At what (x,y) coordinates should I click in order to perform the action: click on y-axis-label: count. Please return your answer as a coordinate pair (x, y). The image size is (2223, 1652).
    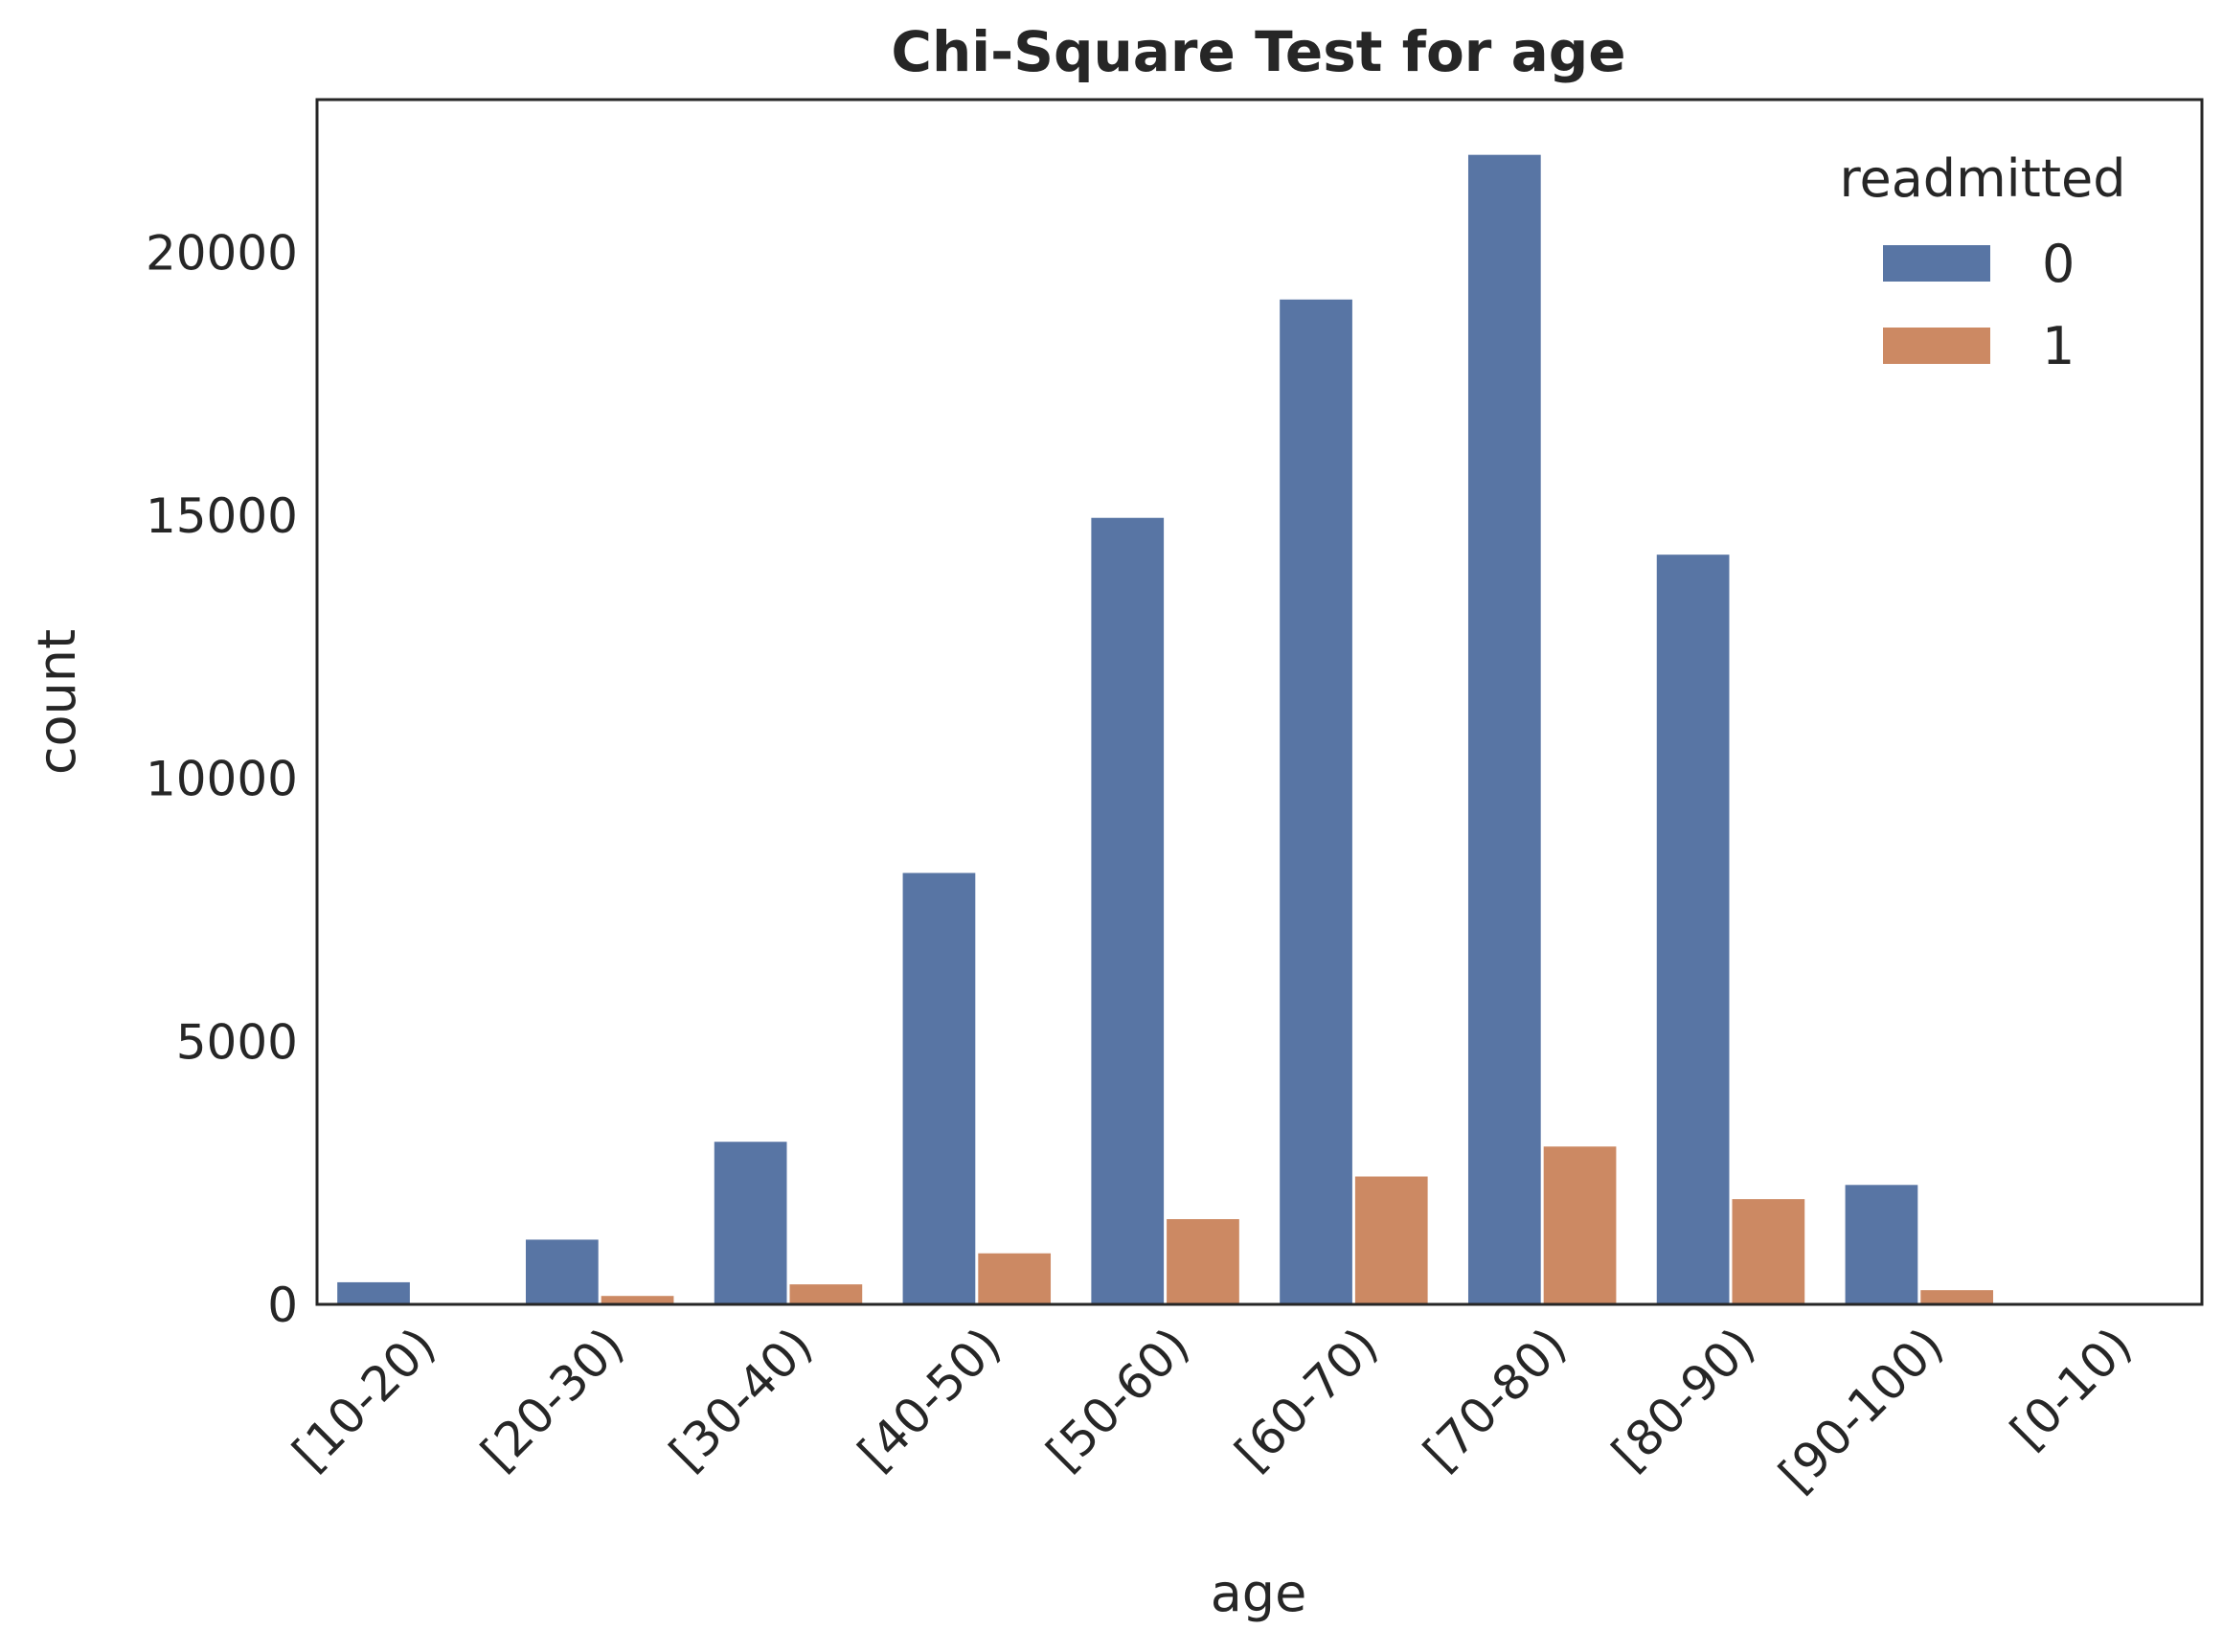
    Looking at the image, I should click on (57, 702).